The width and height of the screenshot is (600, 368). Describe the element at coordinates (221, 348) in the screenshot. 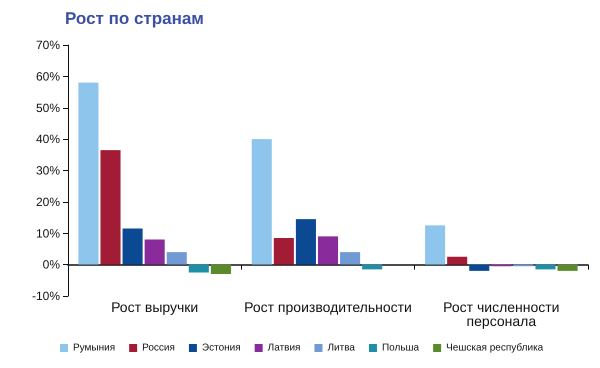

I see `legend-label: Эстония` at that location.